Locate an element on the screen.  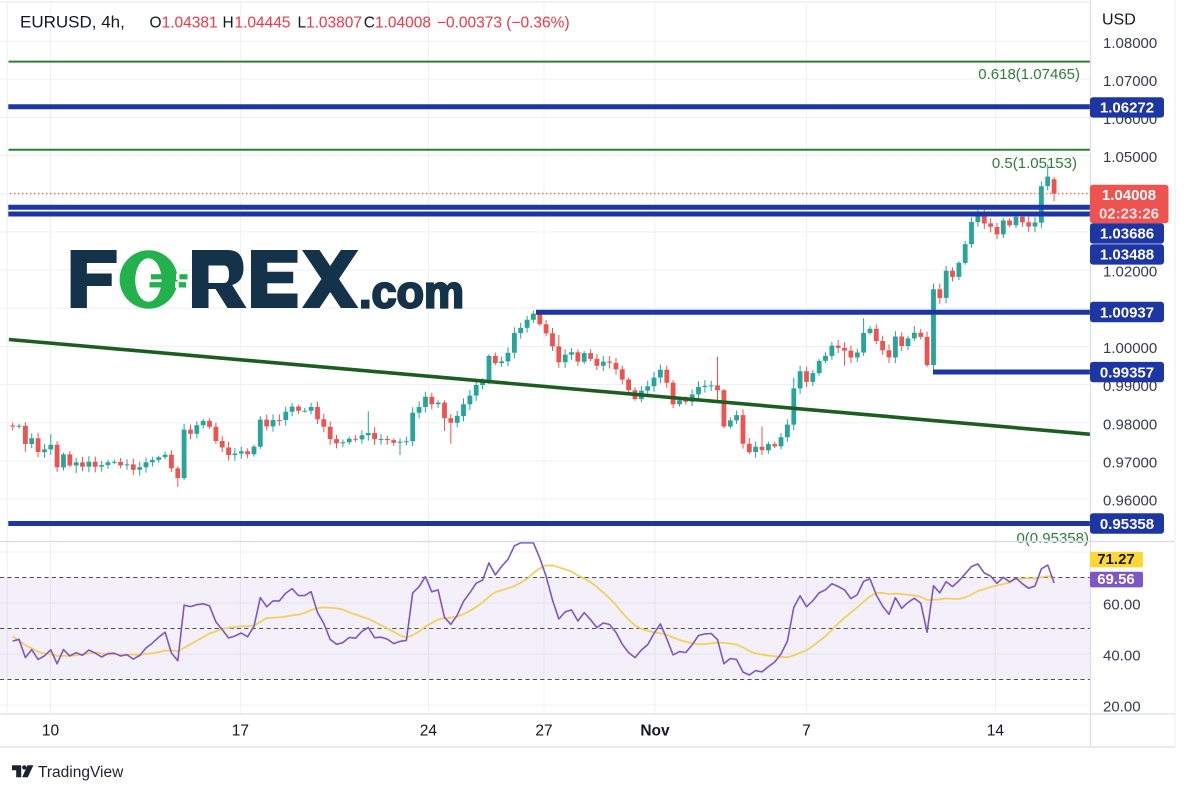
svg-text: 7 is located at coordinates (806, 731).